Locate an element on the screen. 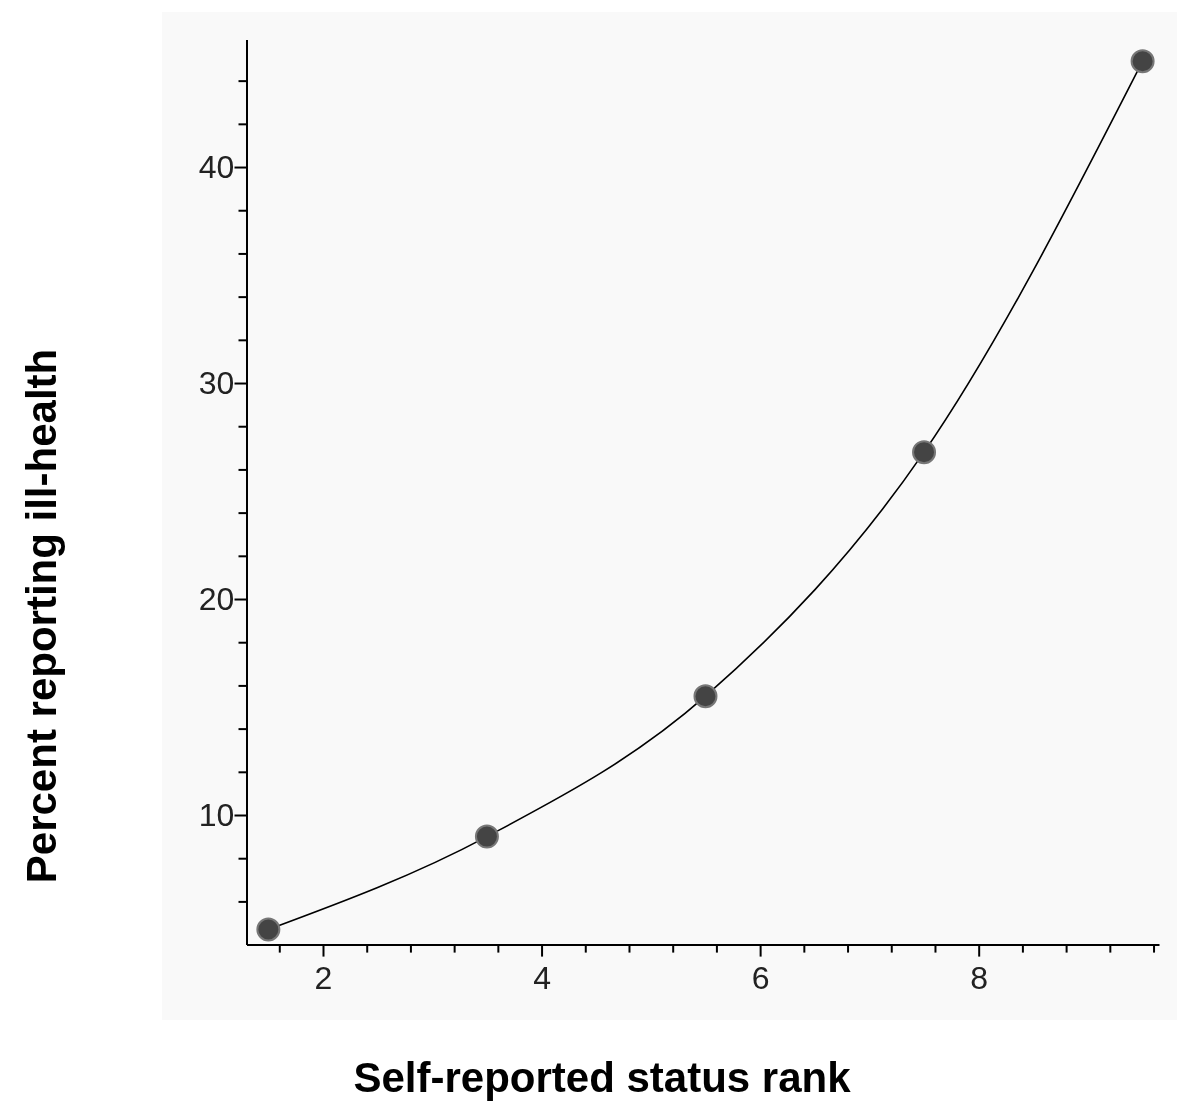 Image resolution: width=1179 pixels, height=1105 pixels. y-tick-label: 30 is located at coordinates (216, 382).